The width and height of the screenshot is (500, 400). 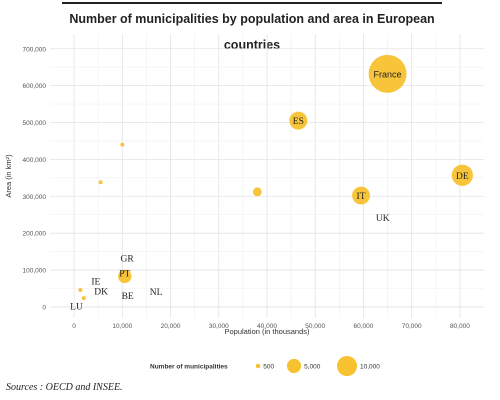 I want to click on legend-label: 500, so click(x=268, y=367).